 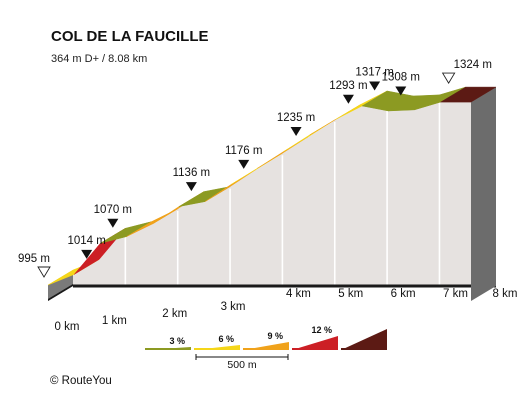 I want to click on elevation-label: 995 m, so click(x=34, y=259).